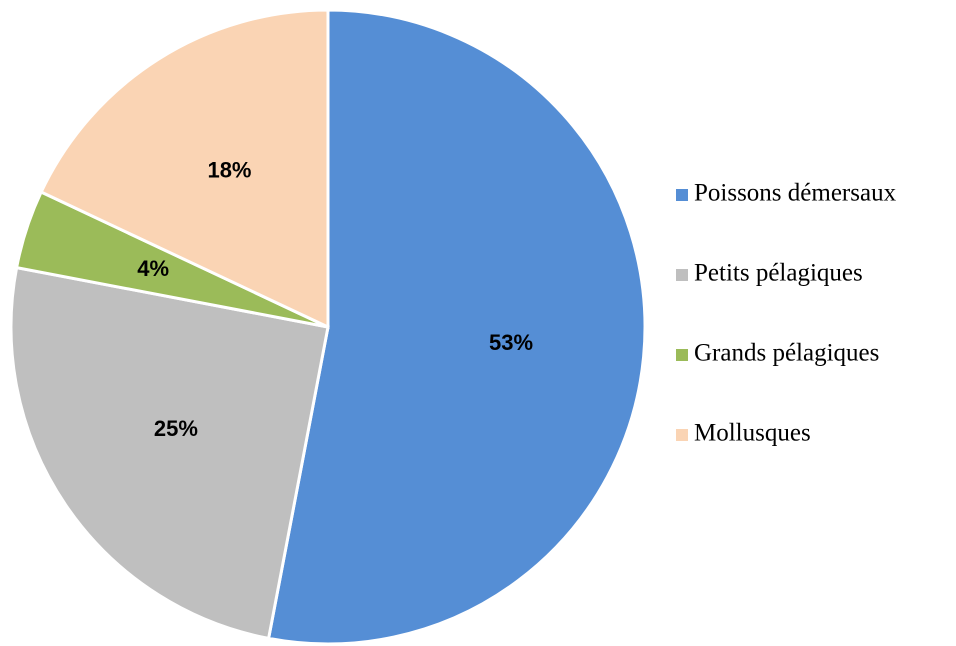 Image resolution: width=956 pixels, height=646 pixels. Describe the element at coordinates (511, 342) in the screenshot. I see `data-label: 53%` at that location.